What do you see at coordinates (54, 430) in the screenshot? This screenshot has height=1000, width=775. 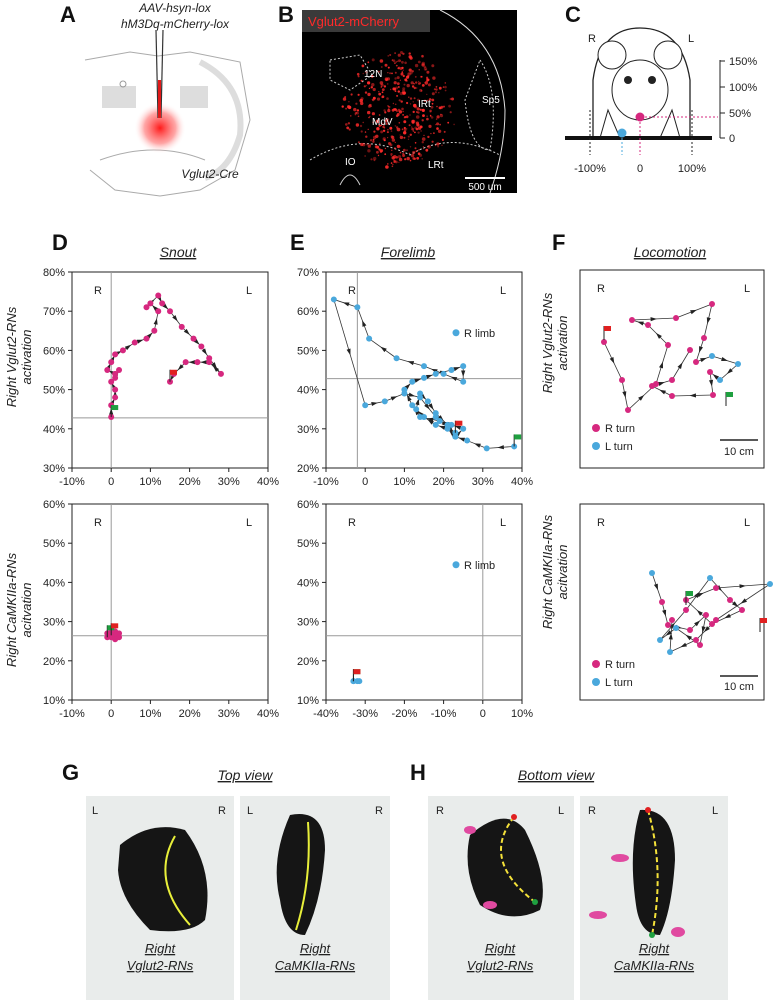 I see `y-tick-label: 40%` at bounding box center [54, 430].